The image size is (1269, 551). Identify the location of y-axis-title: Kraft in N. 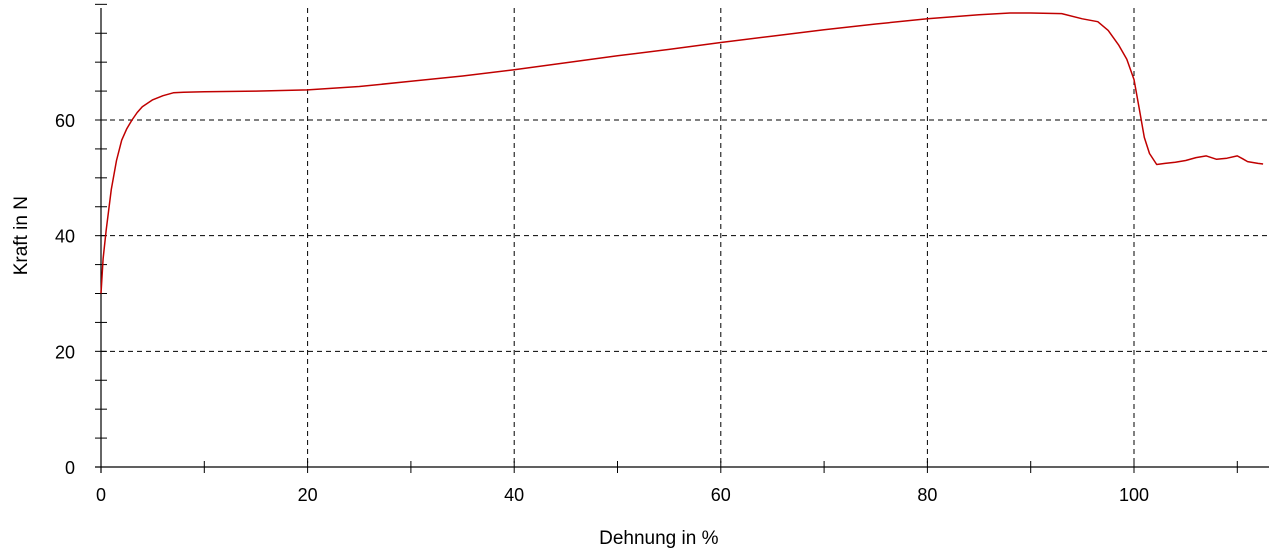
(21, 235).